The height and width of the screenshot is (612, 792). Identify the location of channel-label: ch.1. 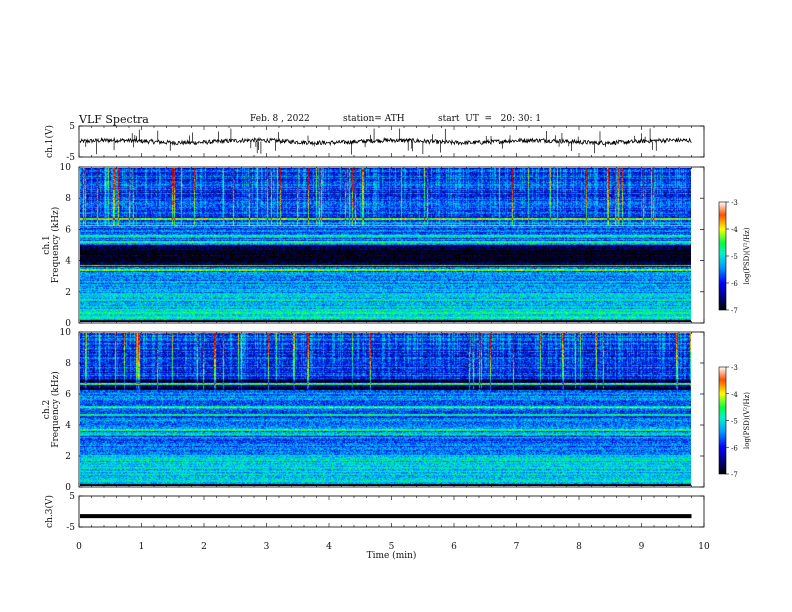
(47, 244).